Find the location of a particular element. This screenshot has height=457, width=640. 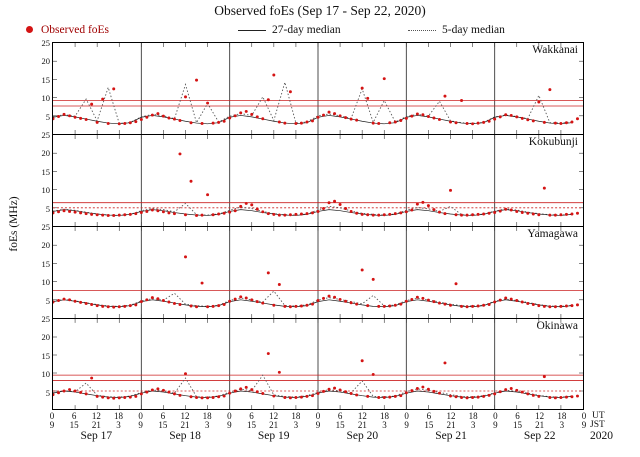

date-label: Sep 20 is located at coordinates (362, 436).